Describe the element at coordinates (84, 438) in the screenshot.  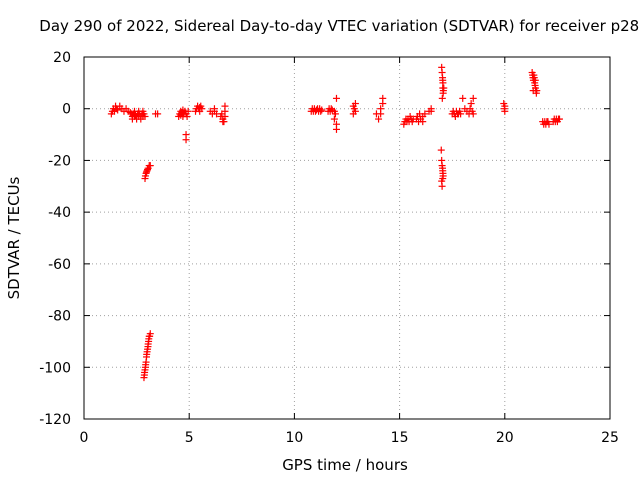
I see `x-tick-label: 0` at that location.